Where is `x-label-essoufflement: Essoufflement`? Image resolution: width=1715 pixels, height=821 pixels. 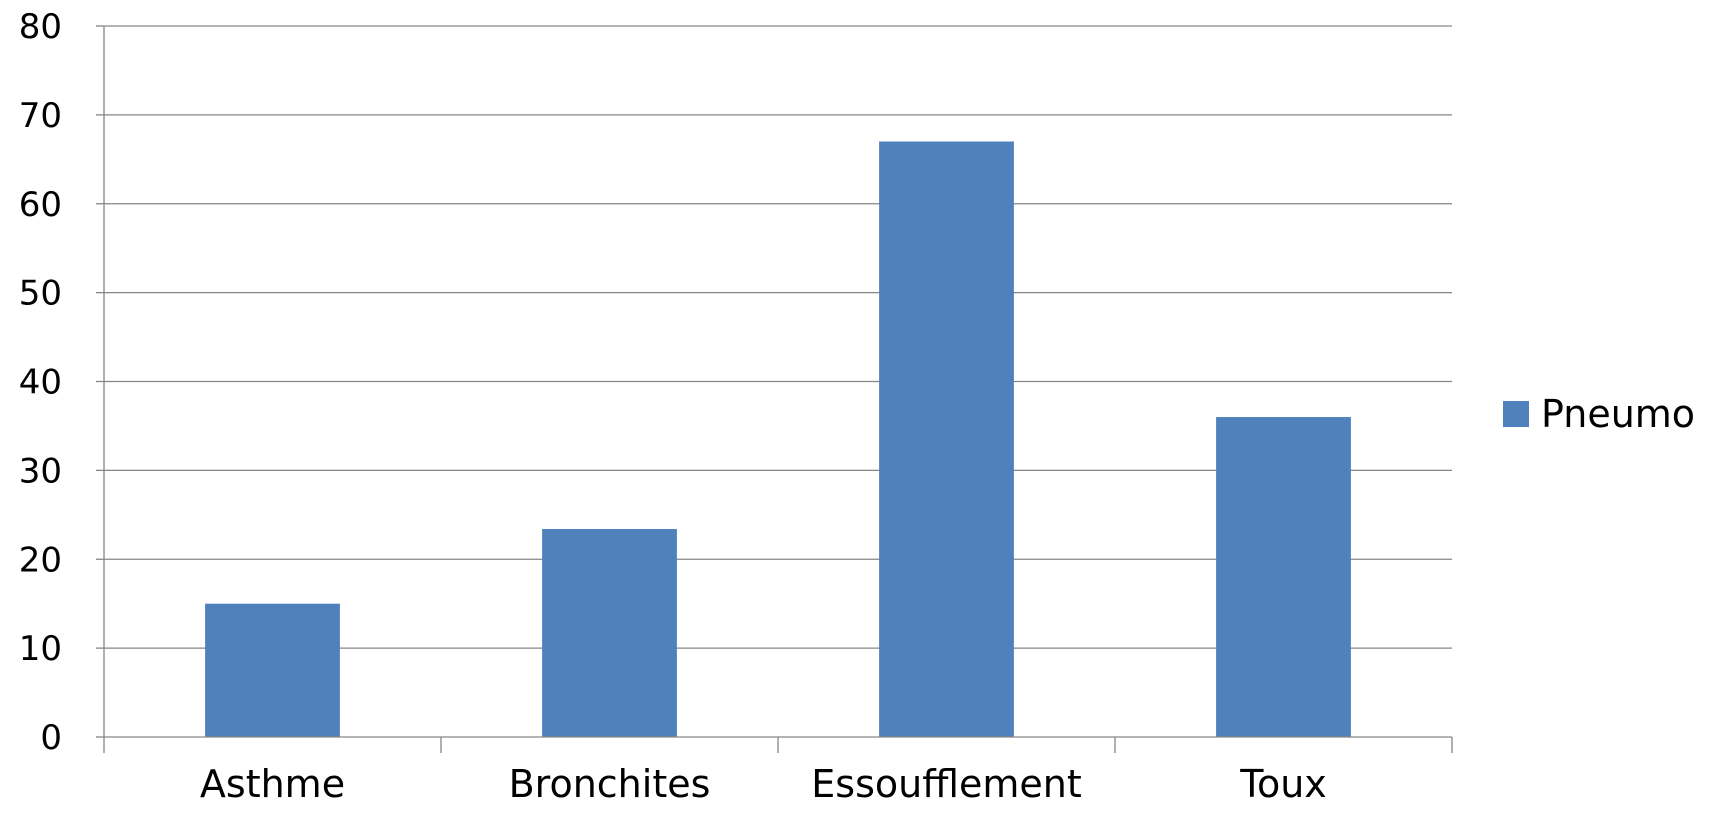
x-label-essoufflement: Essoufflement is located at coordinates (946, 784).